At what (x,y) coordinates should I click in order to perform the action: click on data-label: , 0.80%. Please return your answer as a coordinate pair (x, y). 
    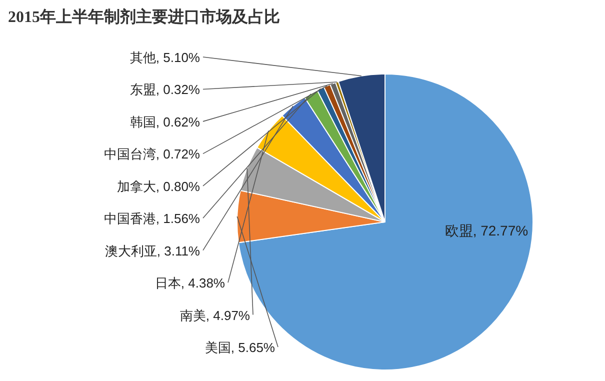
    Looking at the image, I should click on (178, 186).